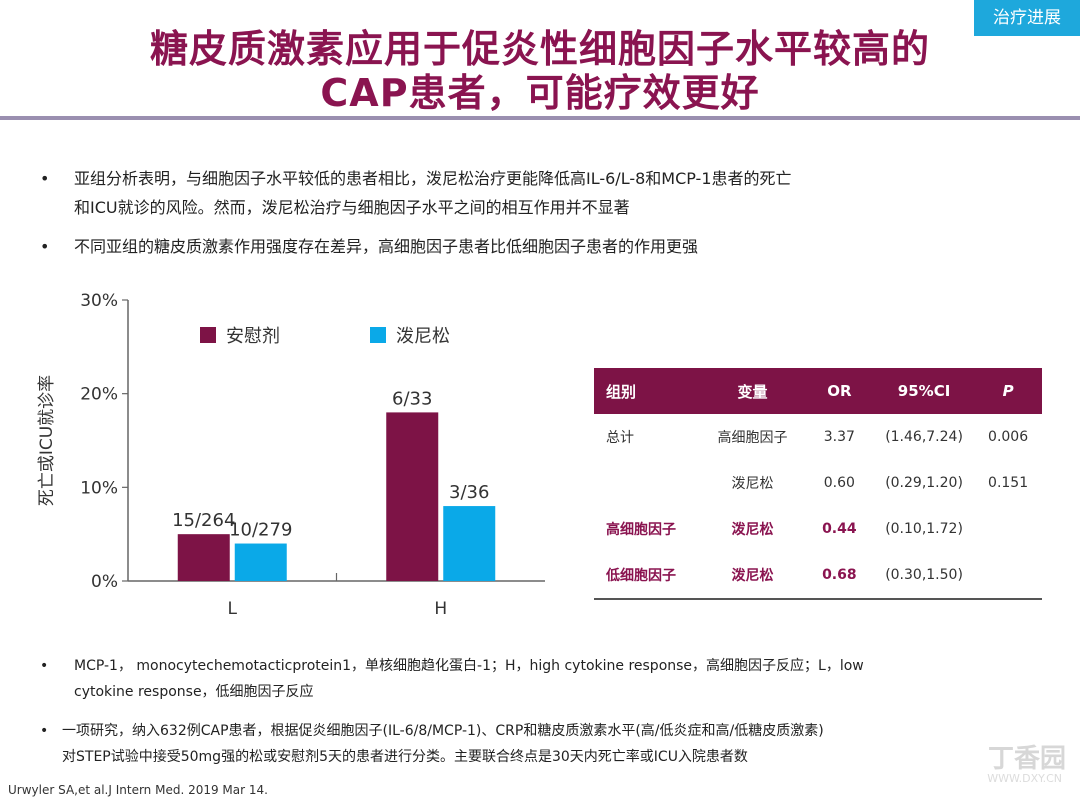 This screenshot has height=810, width=1080. Describe the element at coordinates (378, 335) in the screenshot. I see `legend-swatch-prednisone` at that location.